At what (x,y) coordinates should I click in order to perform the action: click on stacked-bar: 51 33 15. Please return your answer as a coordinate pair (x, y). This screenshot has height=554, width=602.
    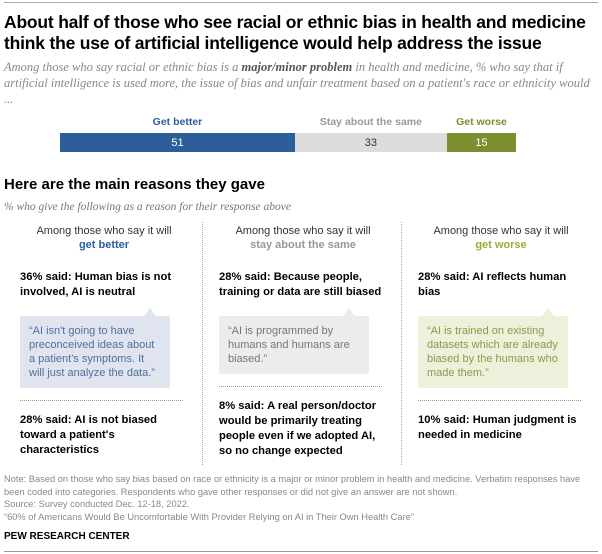
    Looking at the image, I should click on (288, 142).